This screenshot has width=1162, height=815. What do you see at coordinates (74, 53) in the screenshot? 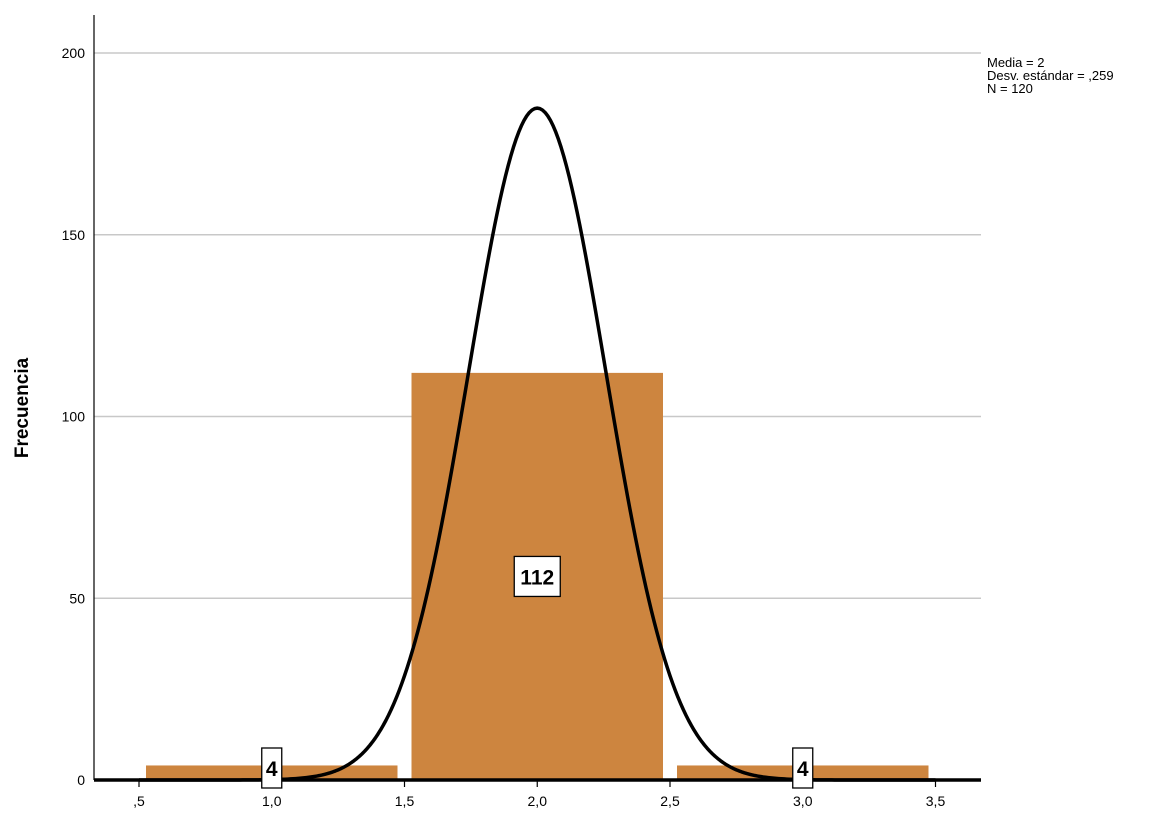
I see `y-tick-label: 200` at bounding box center [74, 53].